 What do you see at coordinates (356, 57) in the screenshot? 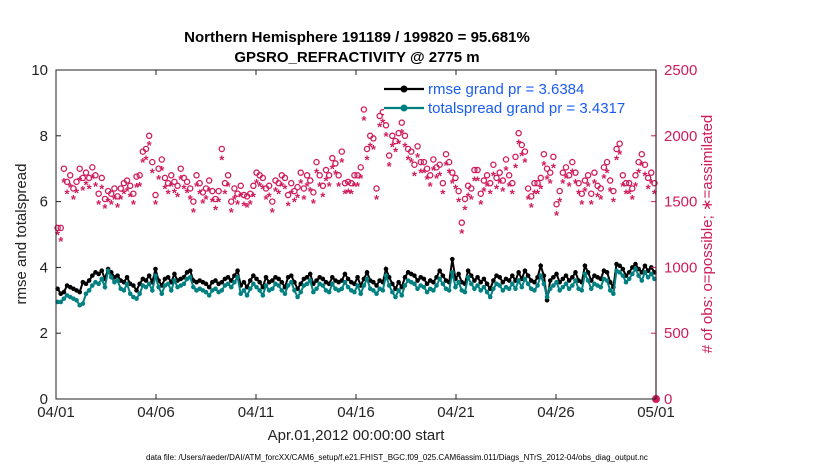
I see `chart-title-line2: GPSRO_REFRACTIVITY @ 2775 m` at bounding box center [356, 57].